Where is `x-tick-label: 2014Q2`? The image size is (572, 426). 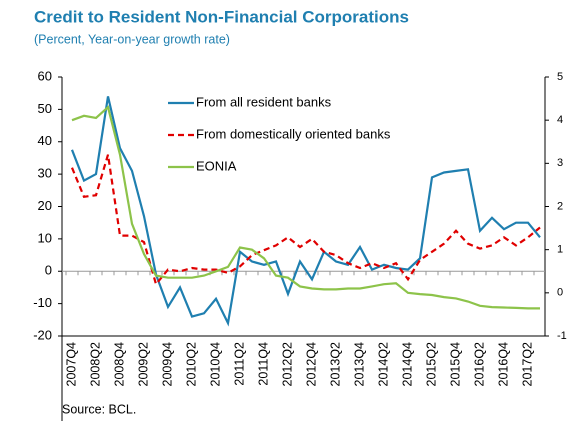
x-tick-label: 2014Q2 is located at coordinates (383, 364).